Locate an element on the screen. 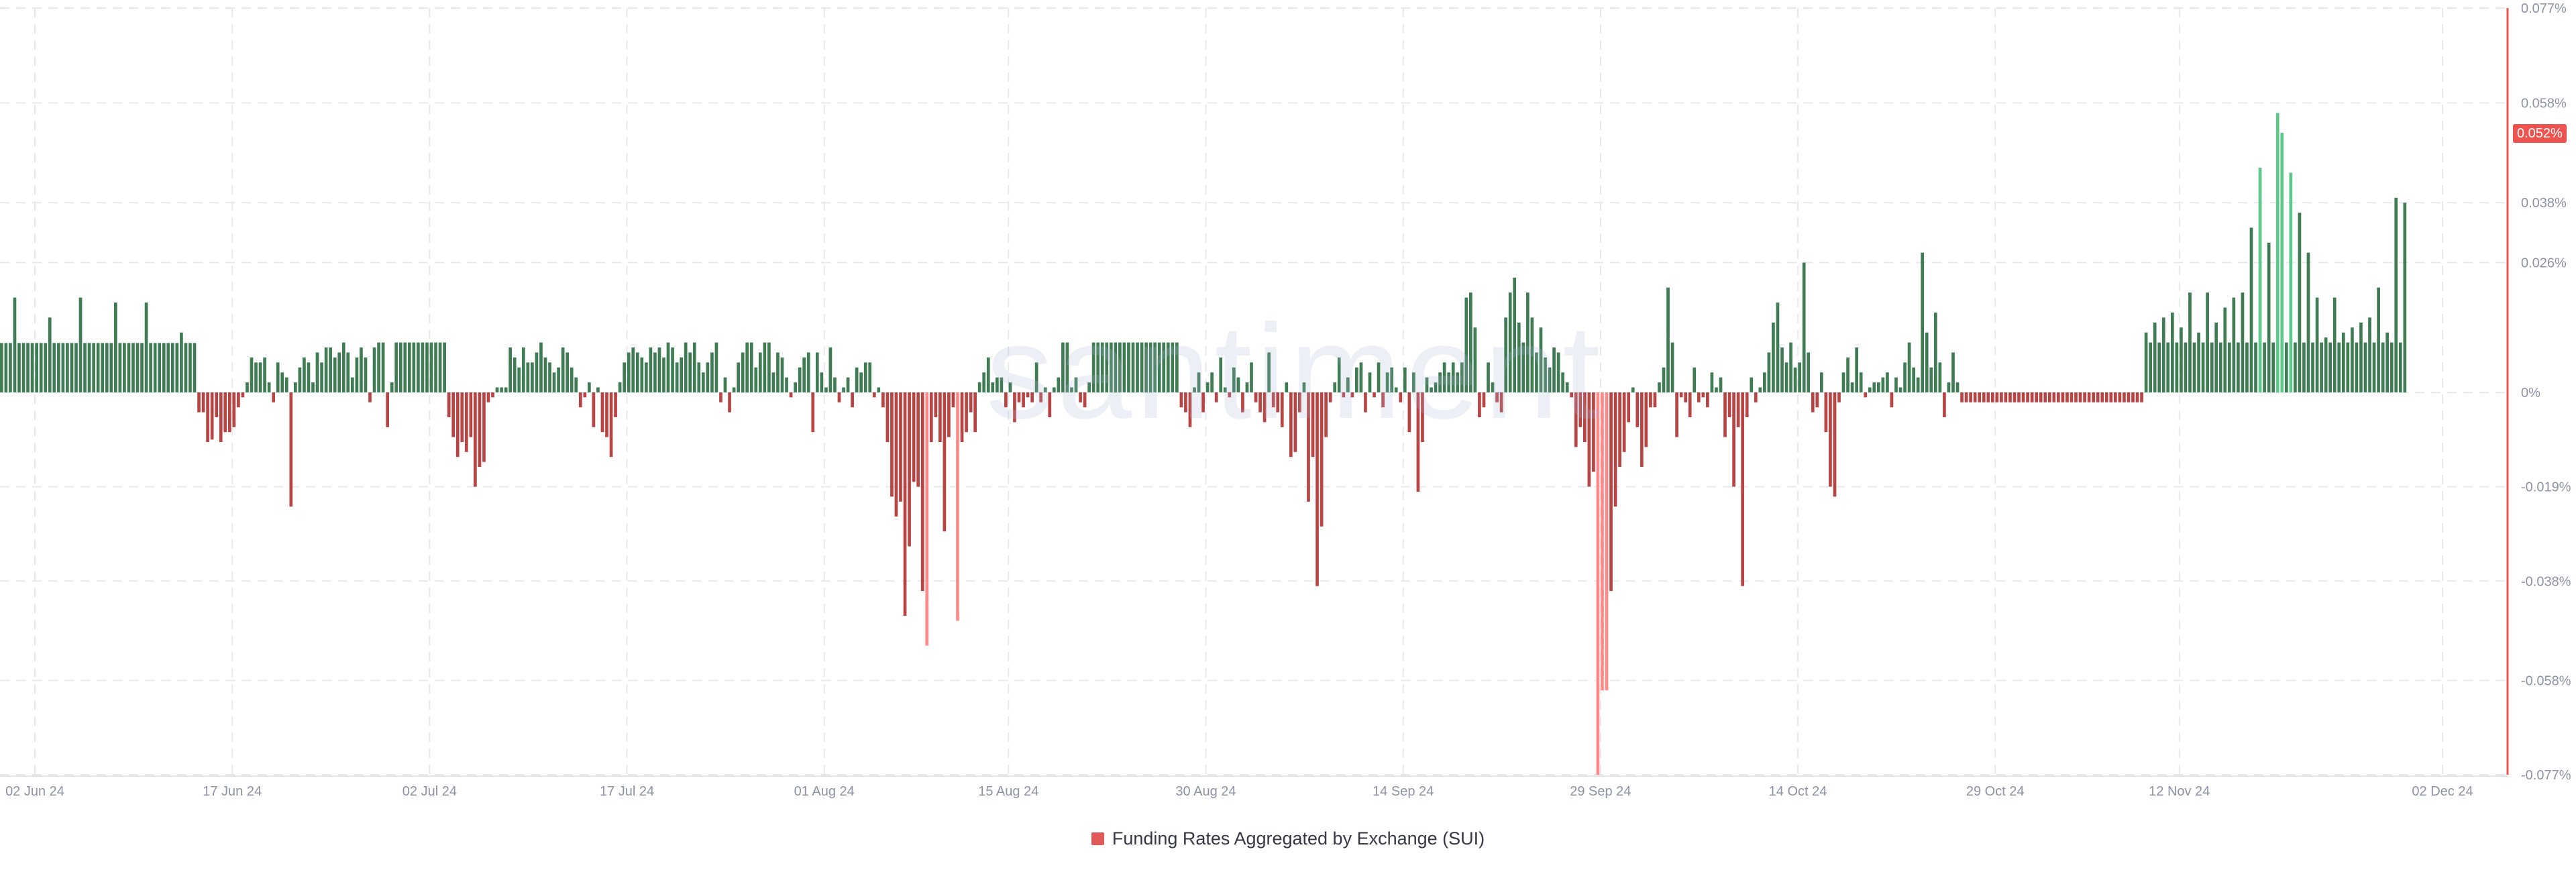  y-tick-label: 0% is located at coordinates (2530, 393).